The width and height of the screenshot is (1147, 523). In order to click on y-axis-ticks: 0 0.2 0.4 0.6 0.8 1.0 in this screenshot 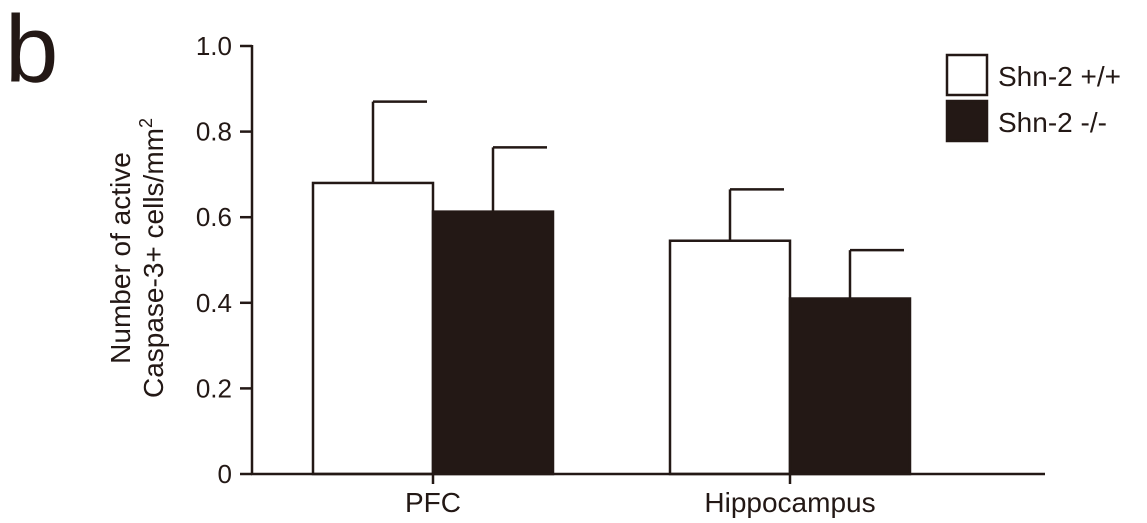, I will do `click(224, 260)`.